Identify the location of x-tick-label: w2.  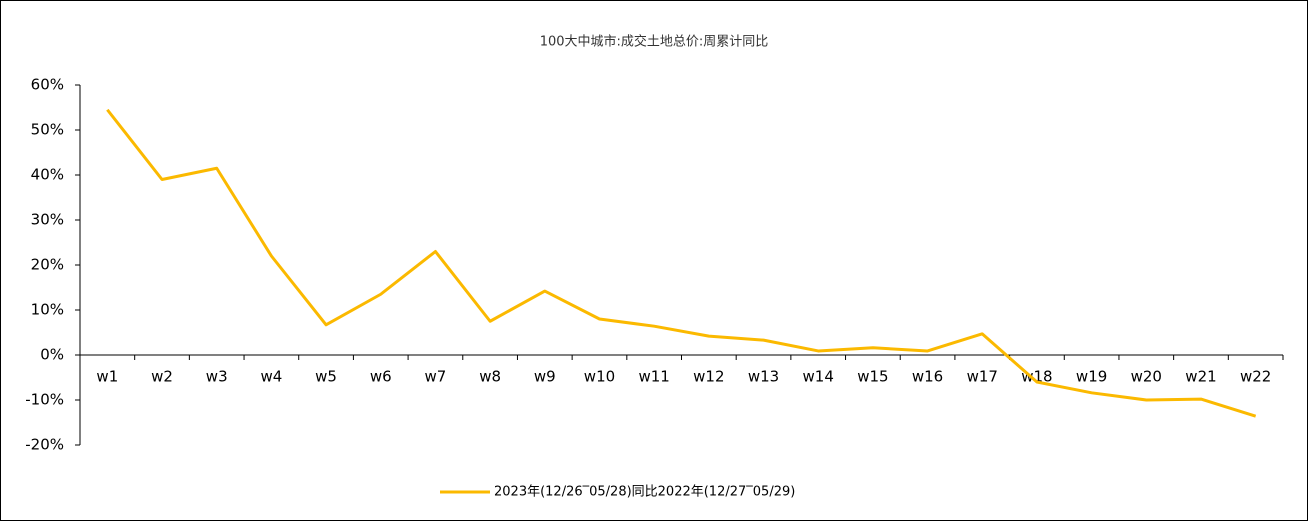
(162, 377).